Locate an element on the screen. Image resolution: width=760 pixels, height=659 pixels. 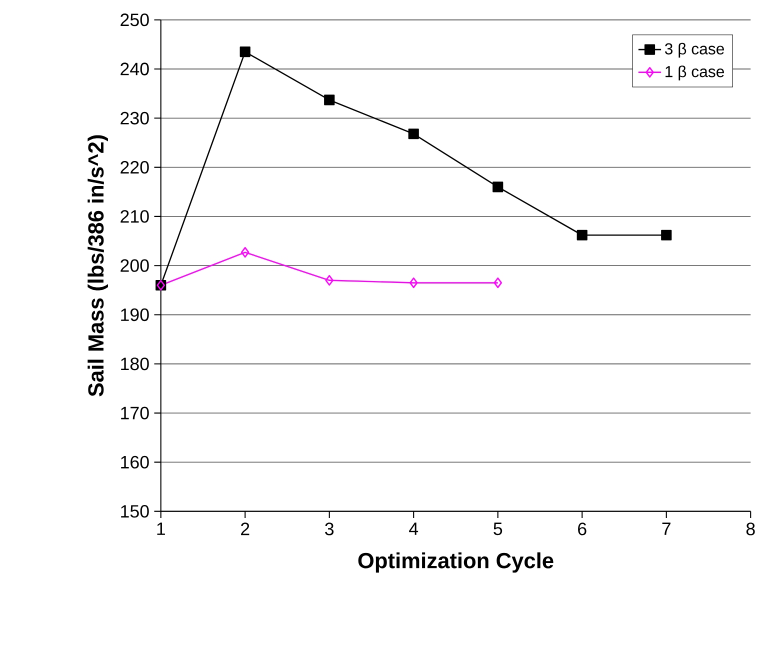
x-tick-label: 8 is located at coordinates (750, 529).